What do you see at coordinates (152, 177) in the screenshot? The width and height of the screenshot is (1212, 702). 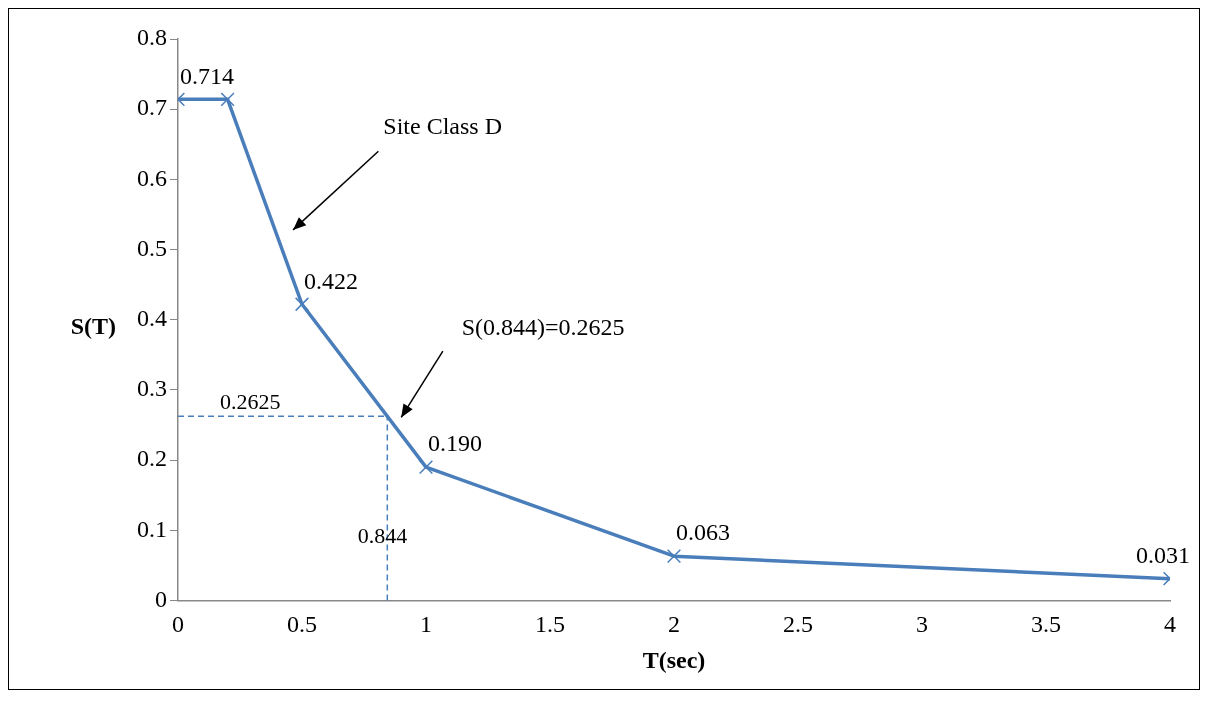 I see `y-tick-label: 0.6` at bounding box center [152, 177].